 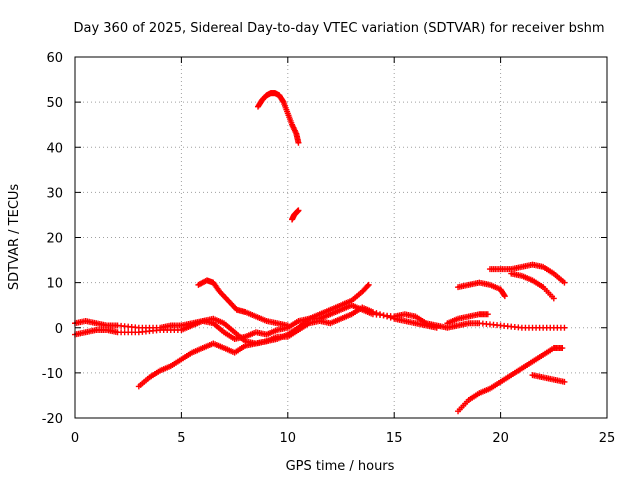 What do you see at coordinates (243, 303) in the screenshot?
I see `series-s4` at bounding box center [243, 303].